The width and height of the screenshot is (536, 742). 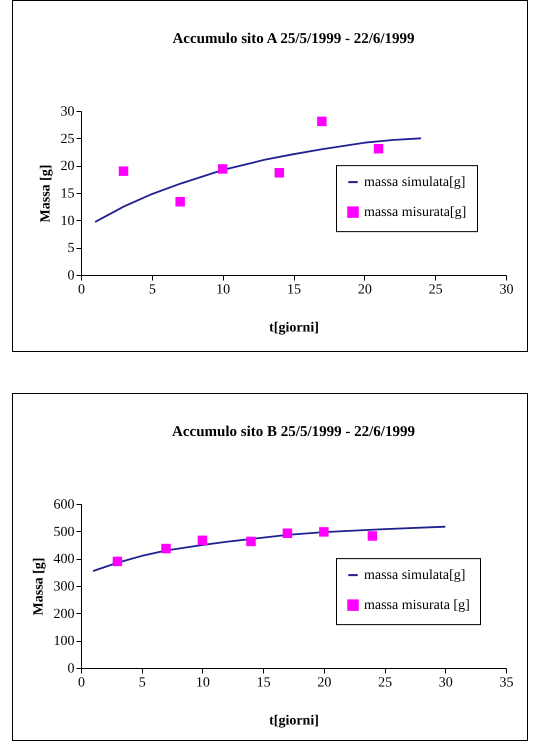 What do you see at coordinates (415, 212) in the screenshot?
I see `legend-label: massa misurata[g]` at bounding box center [415, 212].